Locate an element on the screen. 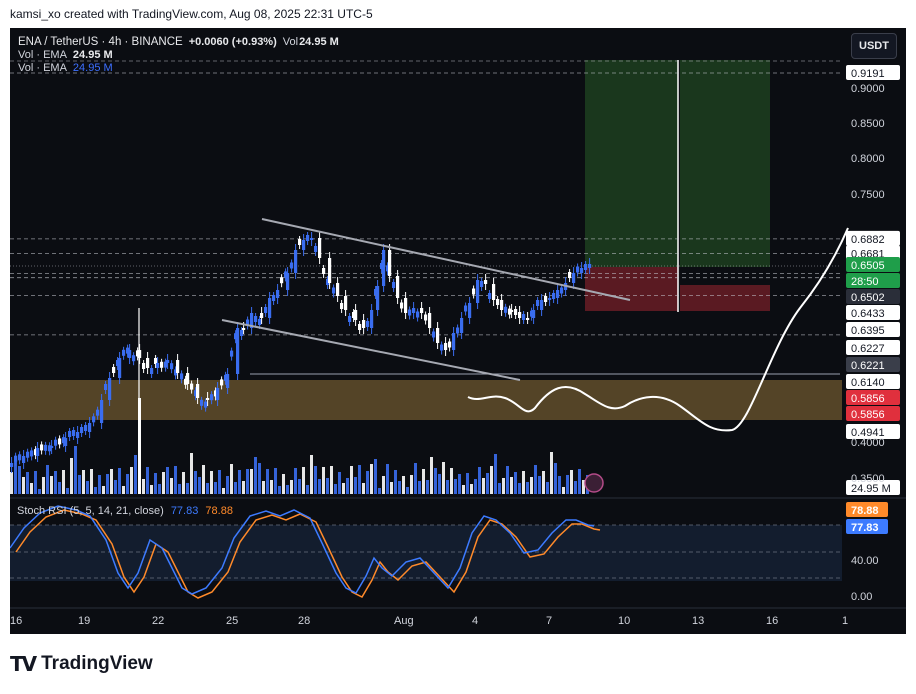 The image size is (916, 694). projection-path is located at coordinates (658, 329).